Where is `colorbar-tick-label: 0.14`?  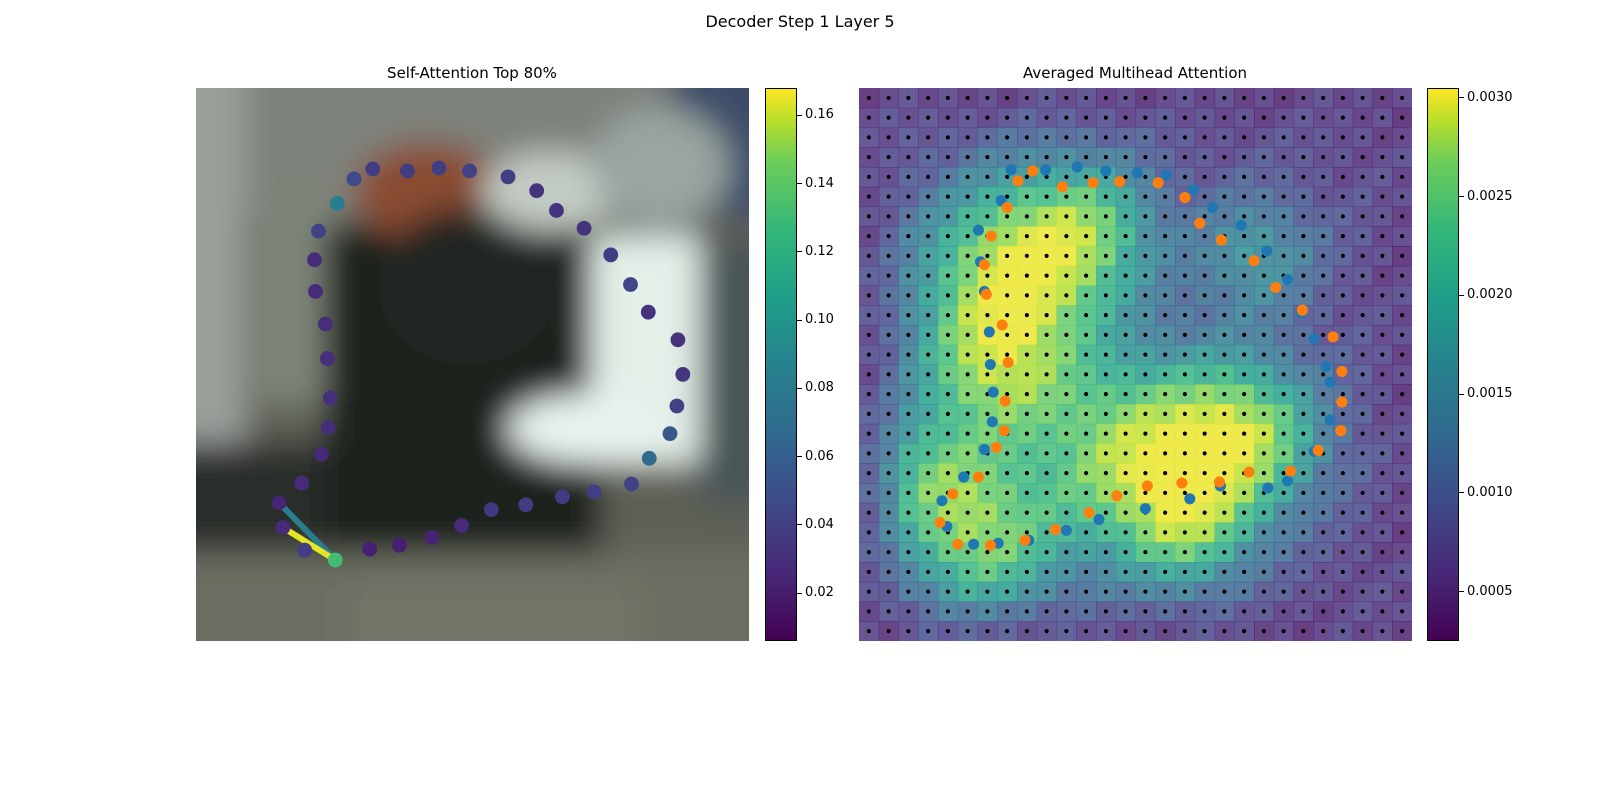
colorbar-tick-label: 0.14 is located at coordinates (815, 183).